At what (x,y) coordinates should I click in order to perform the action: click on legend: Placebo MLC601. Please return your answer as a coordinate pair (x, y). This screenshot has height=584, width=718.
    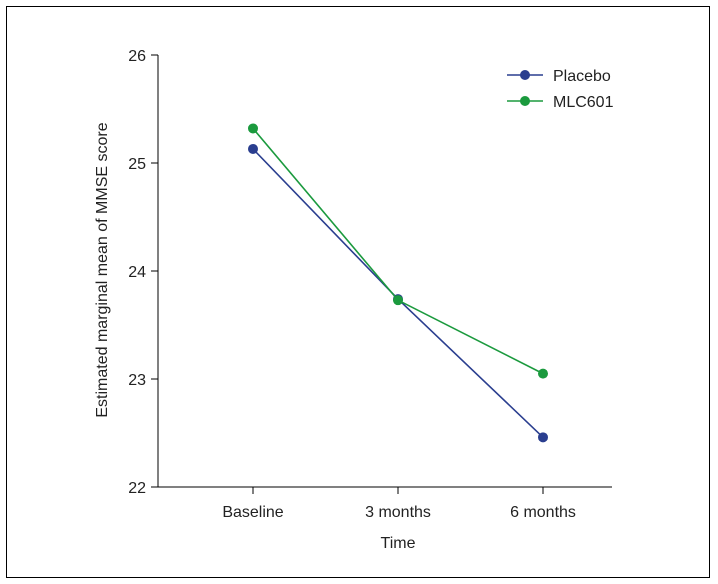
    Looking at the image, I should click on (560, 89).